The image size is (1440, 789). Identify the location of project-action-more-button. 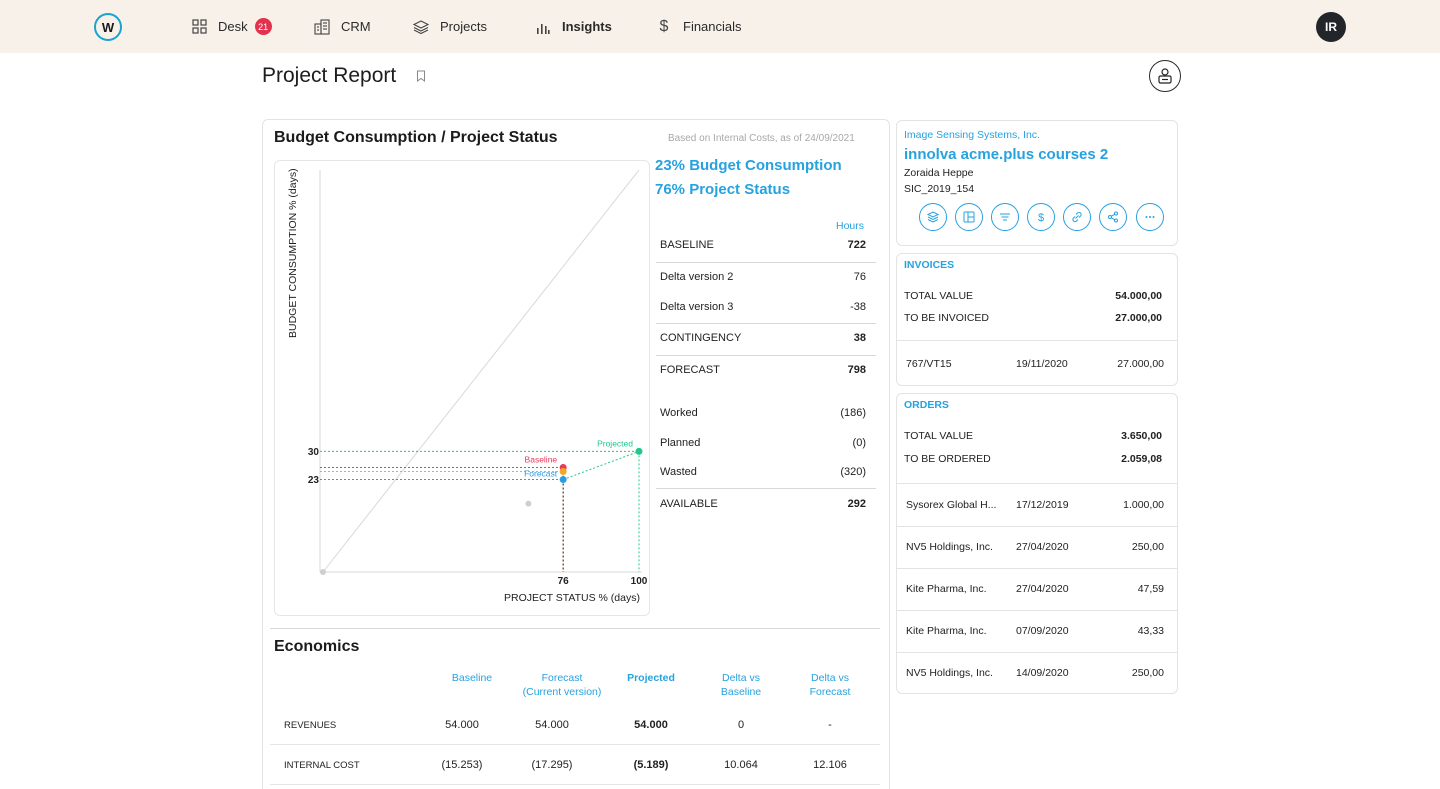
(1150, 217).